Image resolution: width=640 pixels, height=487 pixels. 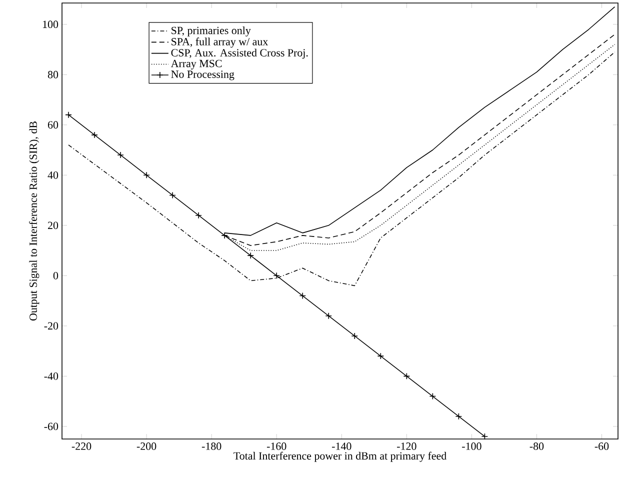 What do you see at coordinates (472, 446) in the screenshot?
I see `x-tick-label: -100` at bounding box center [472, 446].